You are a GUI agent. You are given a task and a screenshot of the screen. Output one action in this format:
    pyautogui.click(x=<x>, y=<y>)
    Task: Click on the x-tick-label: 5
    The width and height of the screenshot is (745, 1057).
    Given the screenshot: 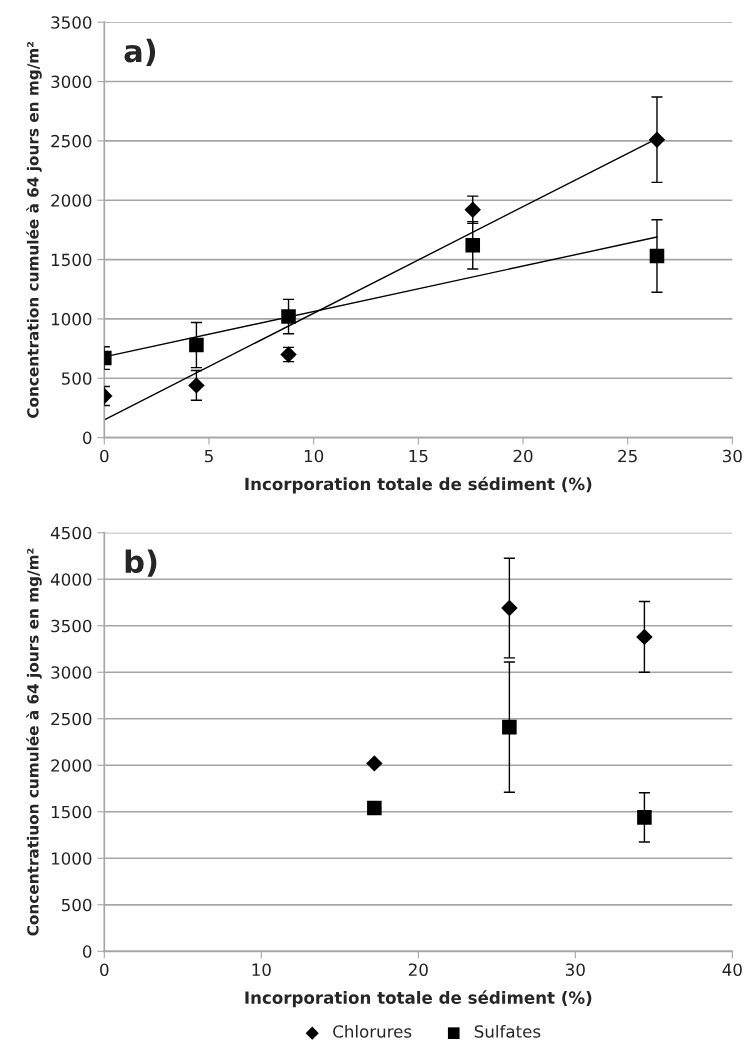 What is the action you would take?
    pyautogui.click(x=208, y=456)
    